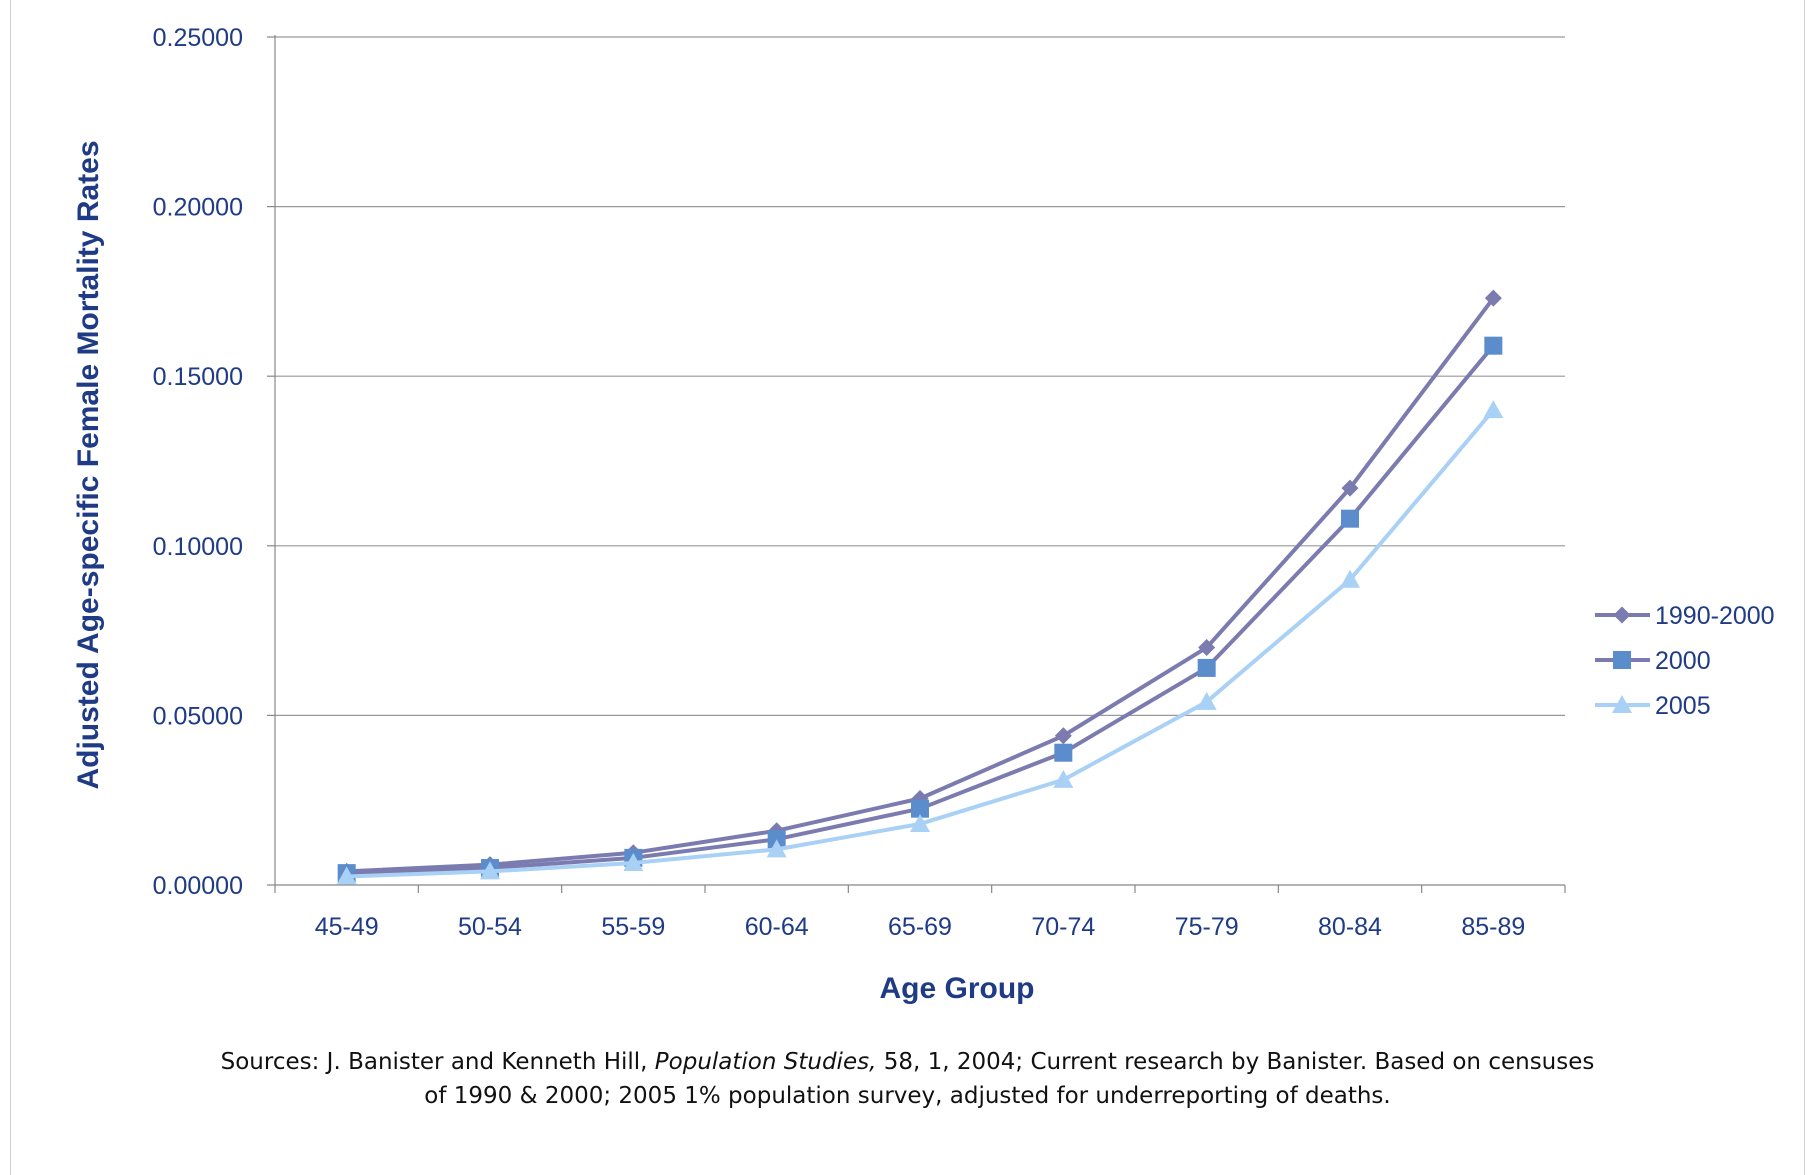  I want to click on sources-journal: Population Studies,, so click(765, 1062).